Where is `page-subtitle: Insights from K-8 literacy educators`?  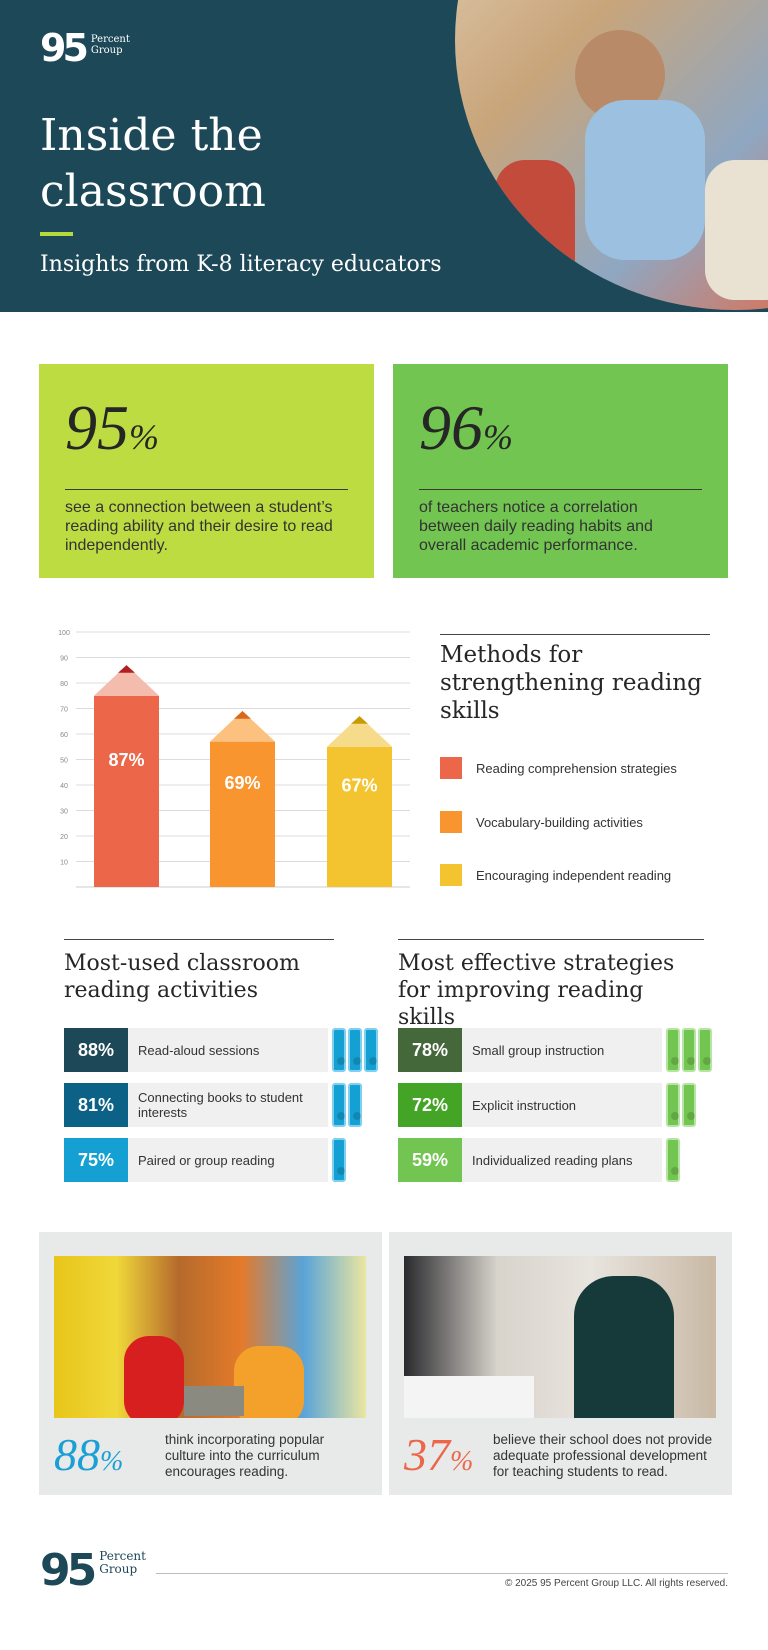
page-subtitle: Insights from K-8 literacy educators is located at coordinates (241, 264).